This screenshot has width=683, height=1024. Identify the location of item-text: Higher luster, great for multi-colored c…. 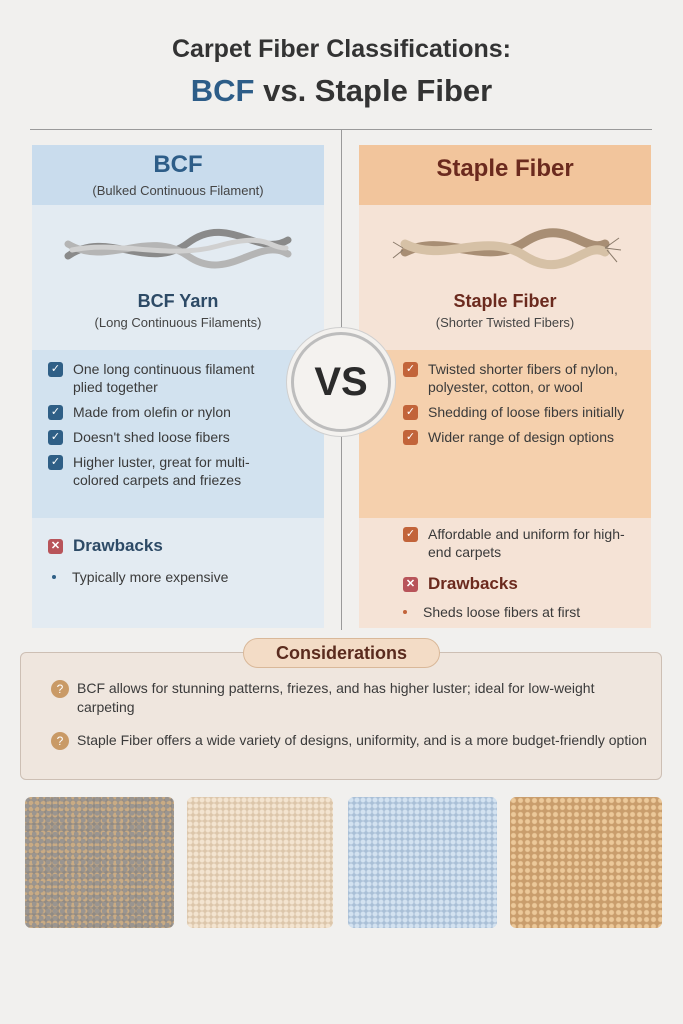
(161, 471).